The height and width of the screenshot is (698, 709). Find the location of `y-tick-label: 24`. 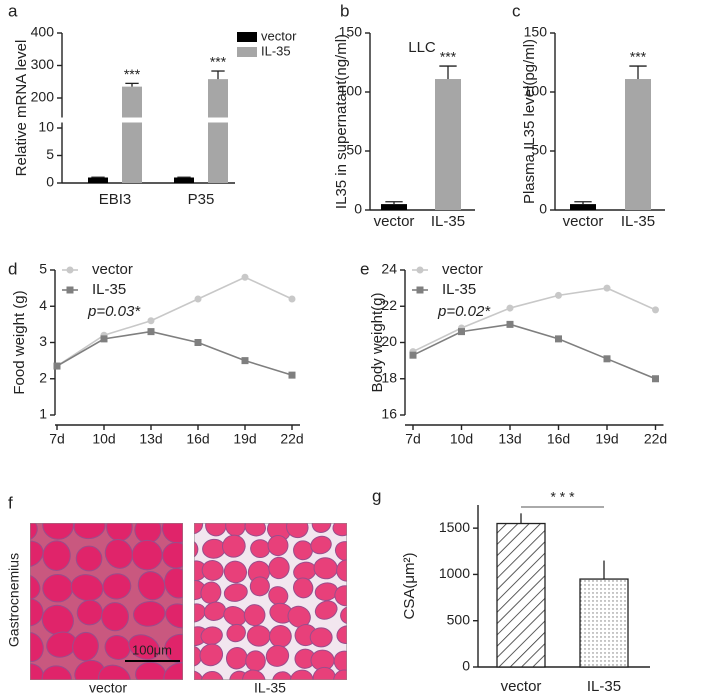

y-tick-label: 24 is located at coordinates (389, 269).